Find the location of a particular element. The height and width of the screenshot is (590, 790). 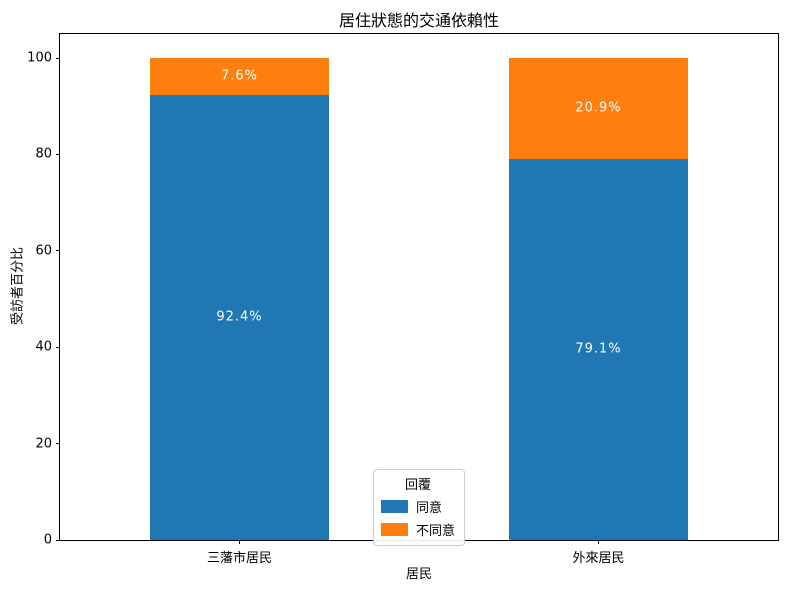

x-tick-label: 三藩市居民 is located at coordinates (239, 558).